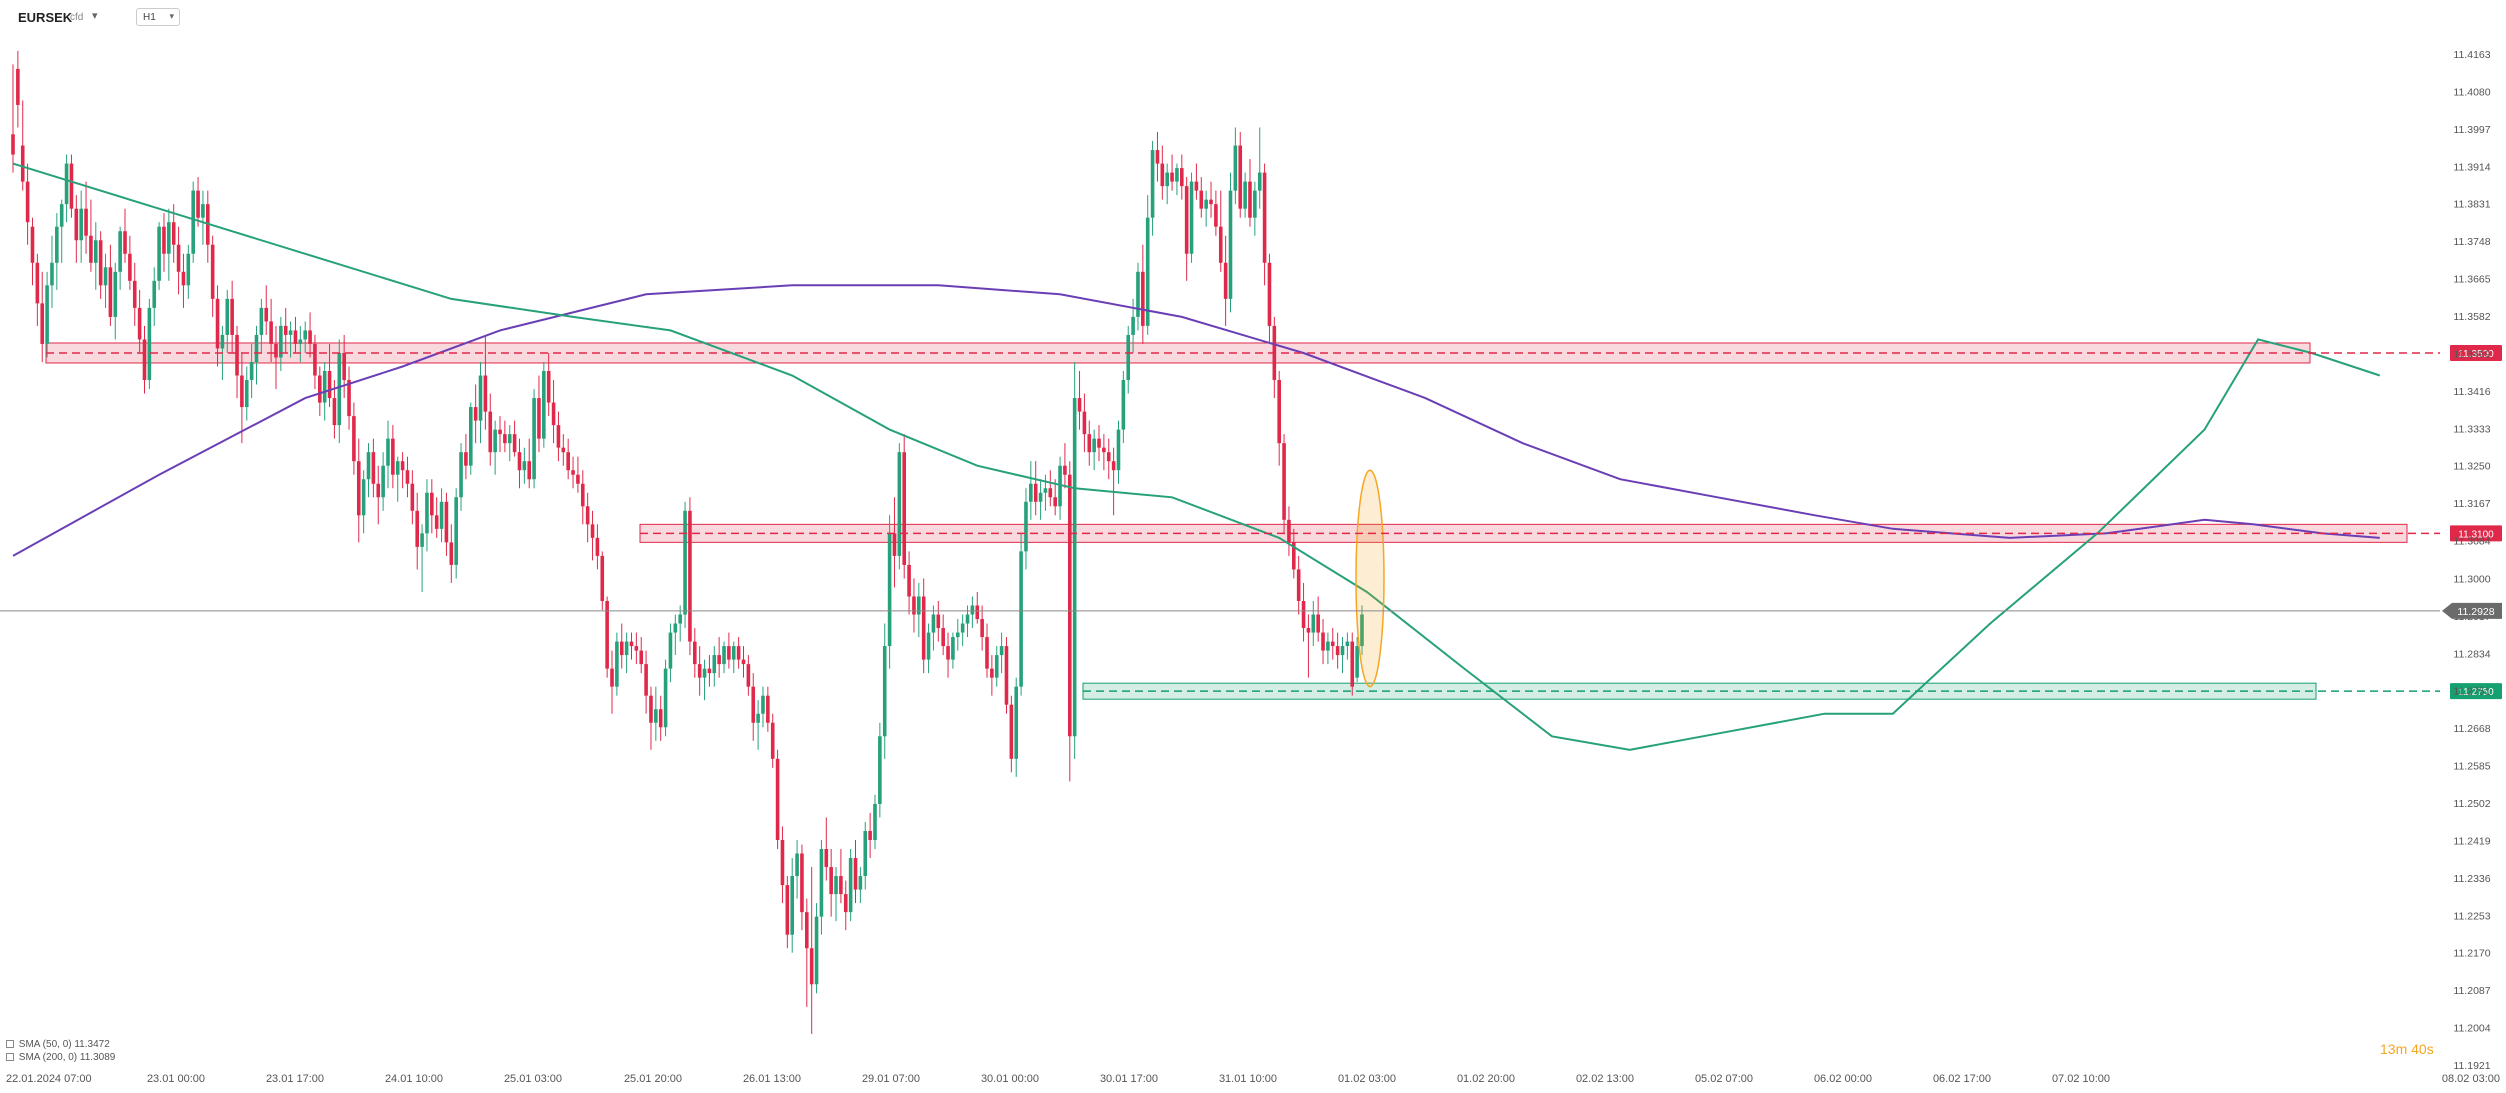 This screenshot has height=1093, width=2506. I want to click on y-tick-label: 11.2336, so click(2471, 879).